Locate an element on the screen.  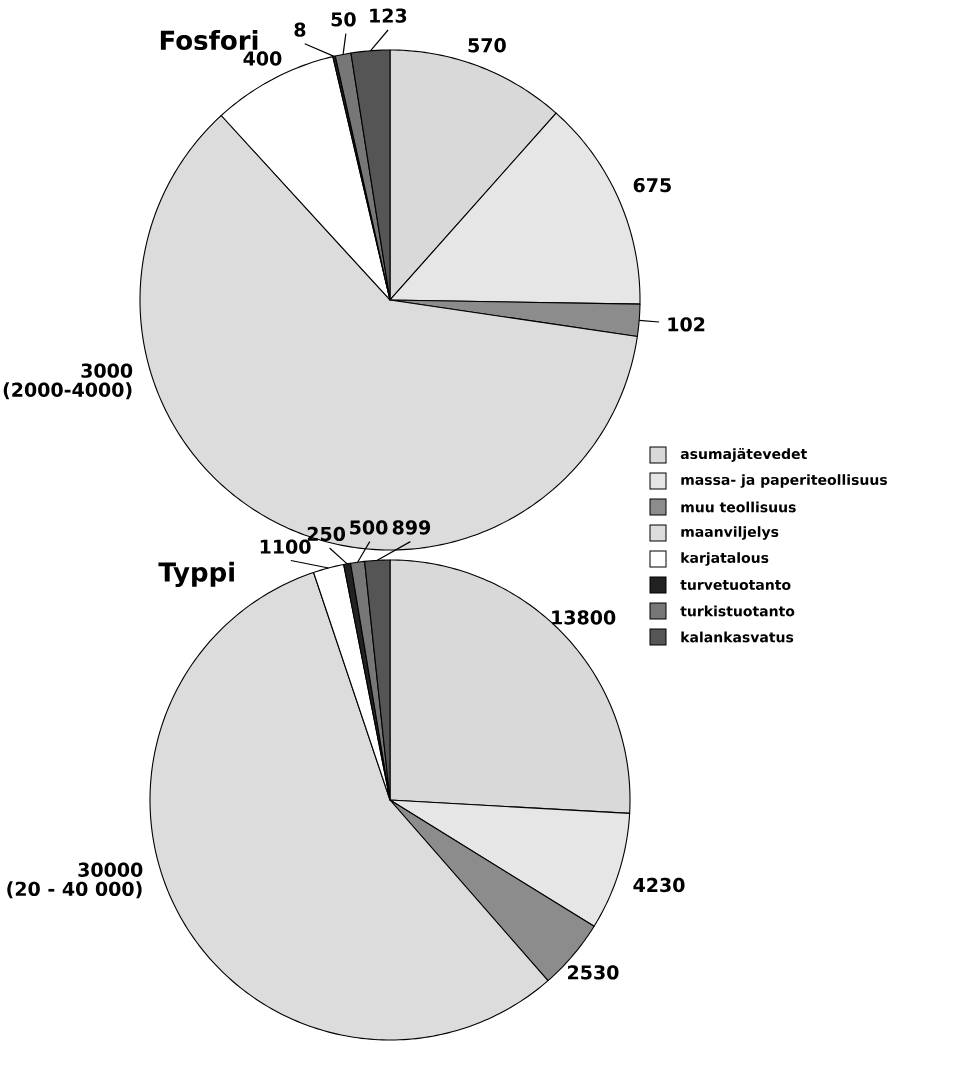
text: (2000-4000) is located at coordinates (67, 391).